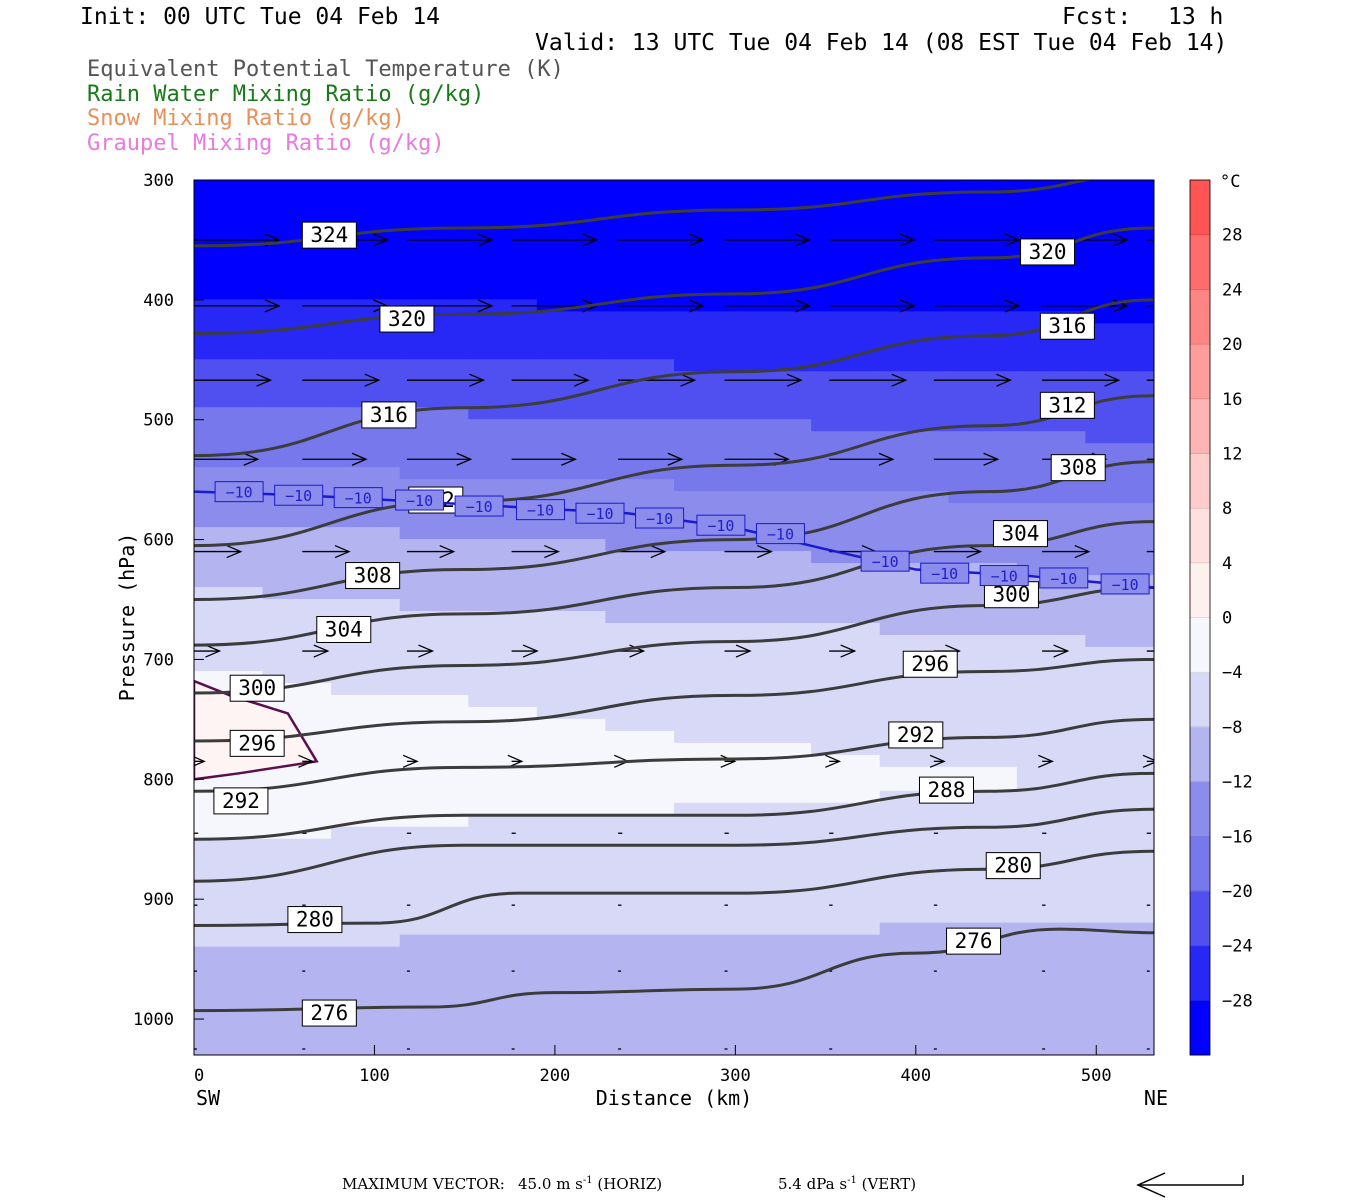 This screenshot has height=1200, width=1350. What do you see at coordinates (1078, 468) in the screenshot?
I see `theta-e-label: 308` at bounding box center [1078, 468].